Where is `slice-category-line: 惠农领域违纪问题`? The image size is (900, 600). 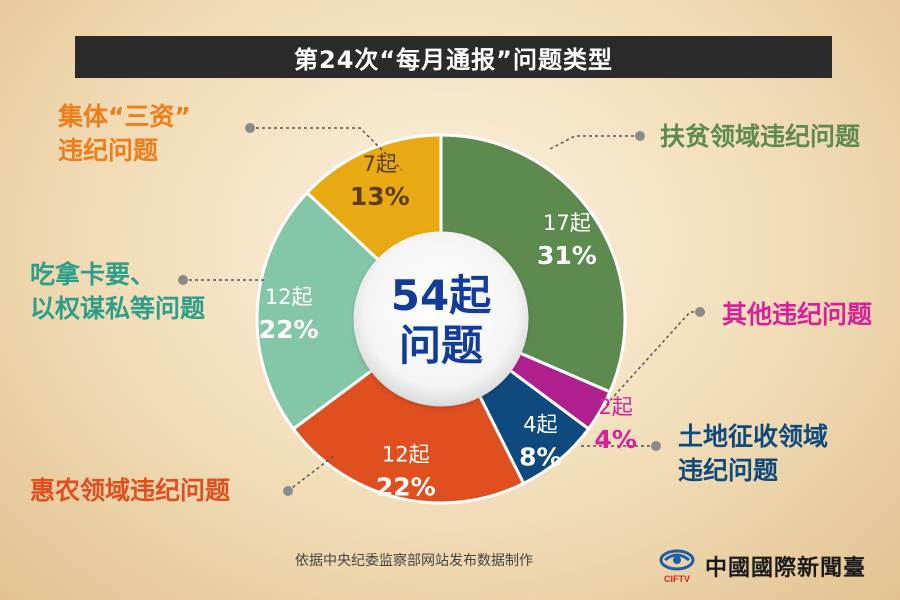 slice-category-line: 惠农领域违纪问题 is located at coordinates (130, 490).